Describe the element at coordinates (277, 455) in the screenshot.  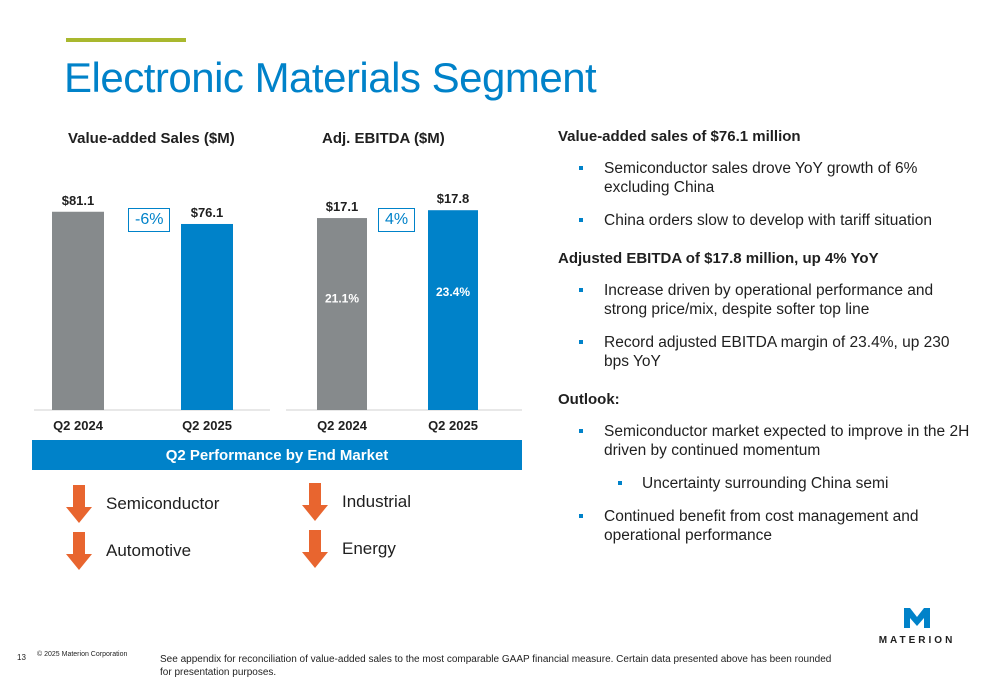
I see `end-market-banner: Q2 Performance by End Market` at that location.